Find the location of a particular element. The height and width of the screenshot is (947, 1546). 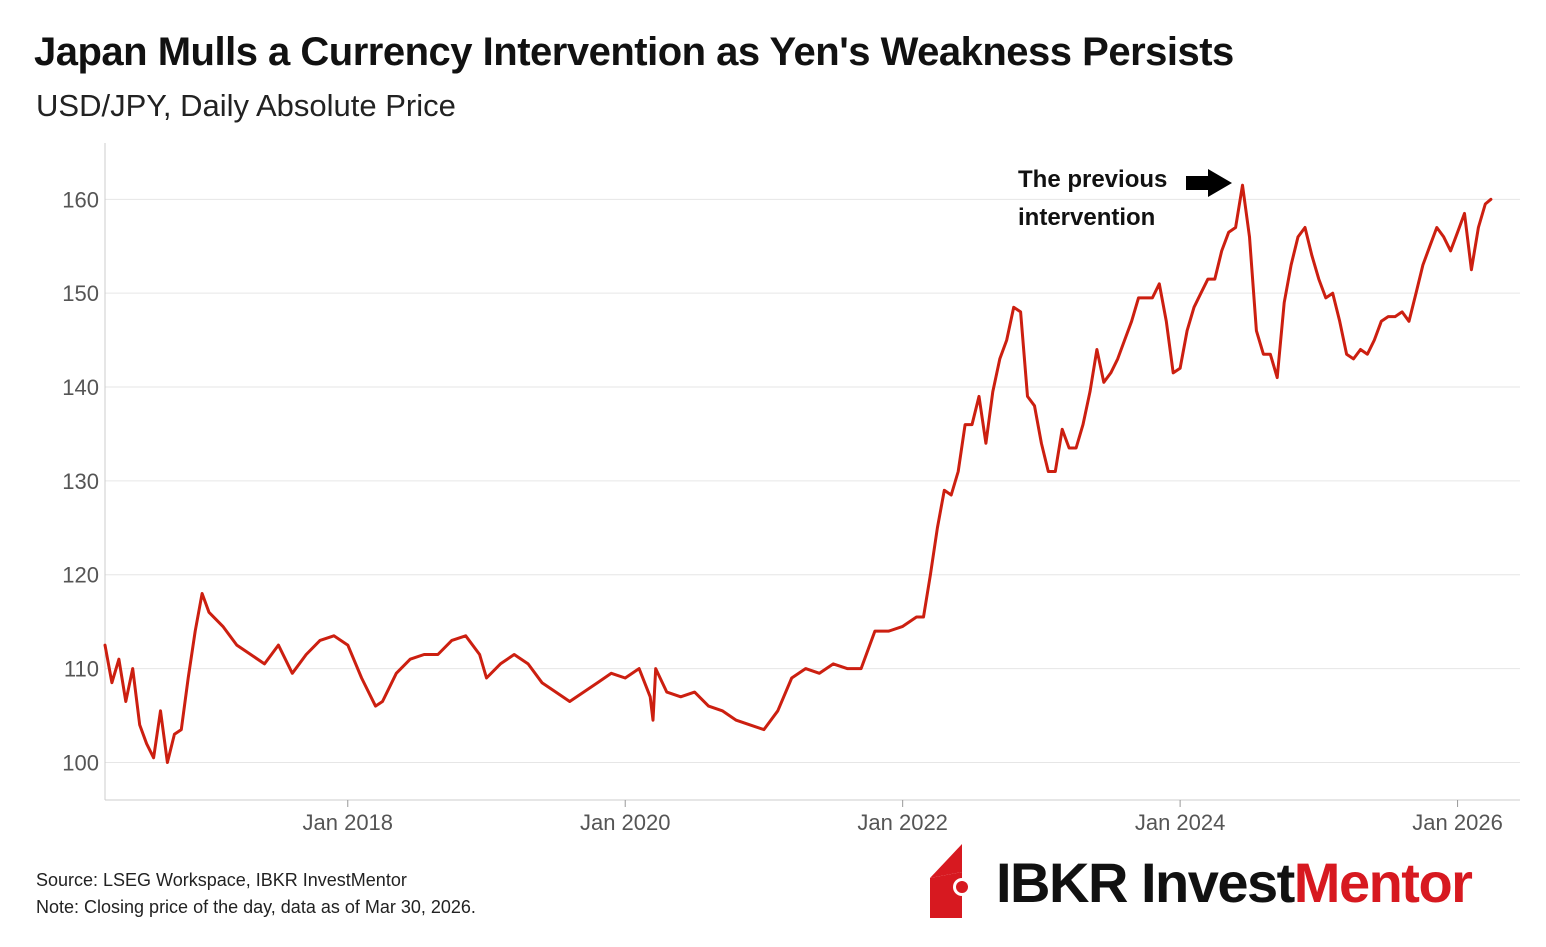

y-tick-label: 160 is located at coordinates (80, 199).